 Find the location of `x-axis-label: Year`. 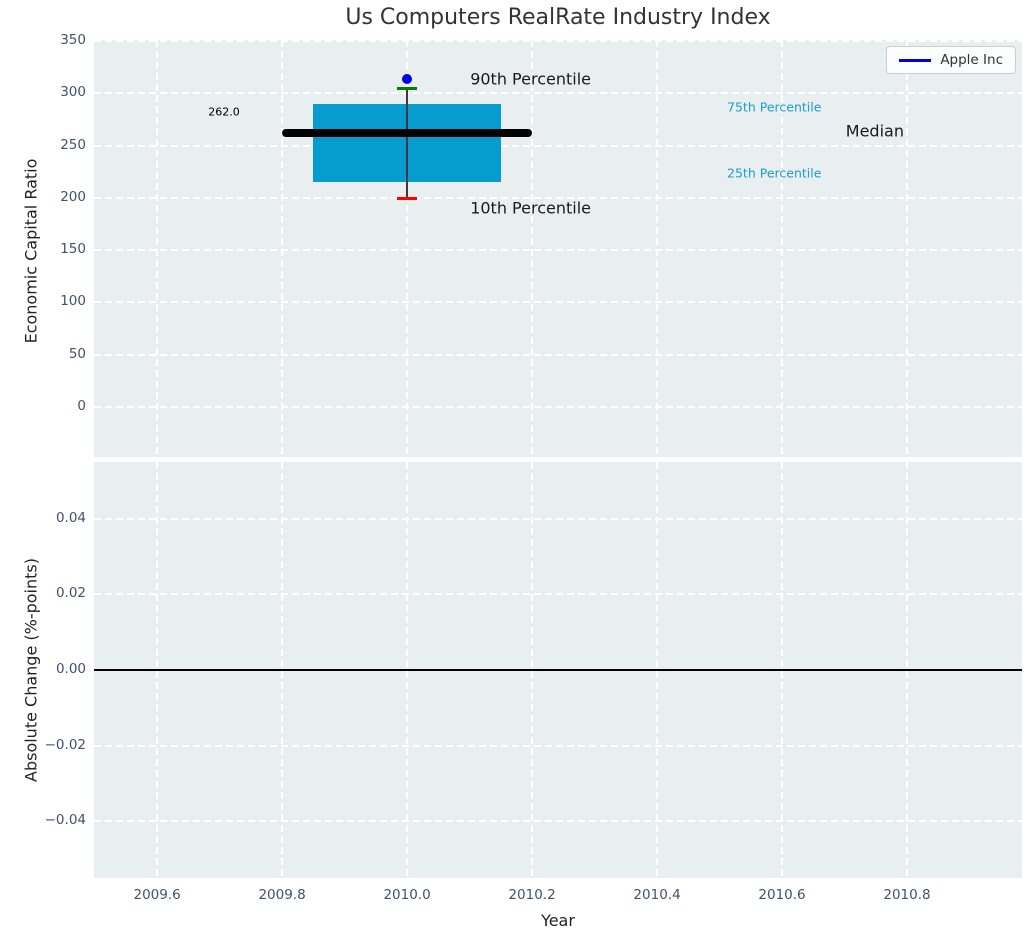

x-axis-label: Year is located at coordinates (558, 920).